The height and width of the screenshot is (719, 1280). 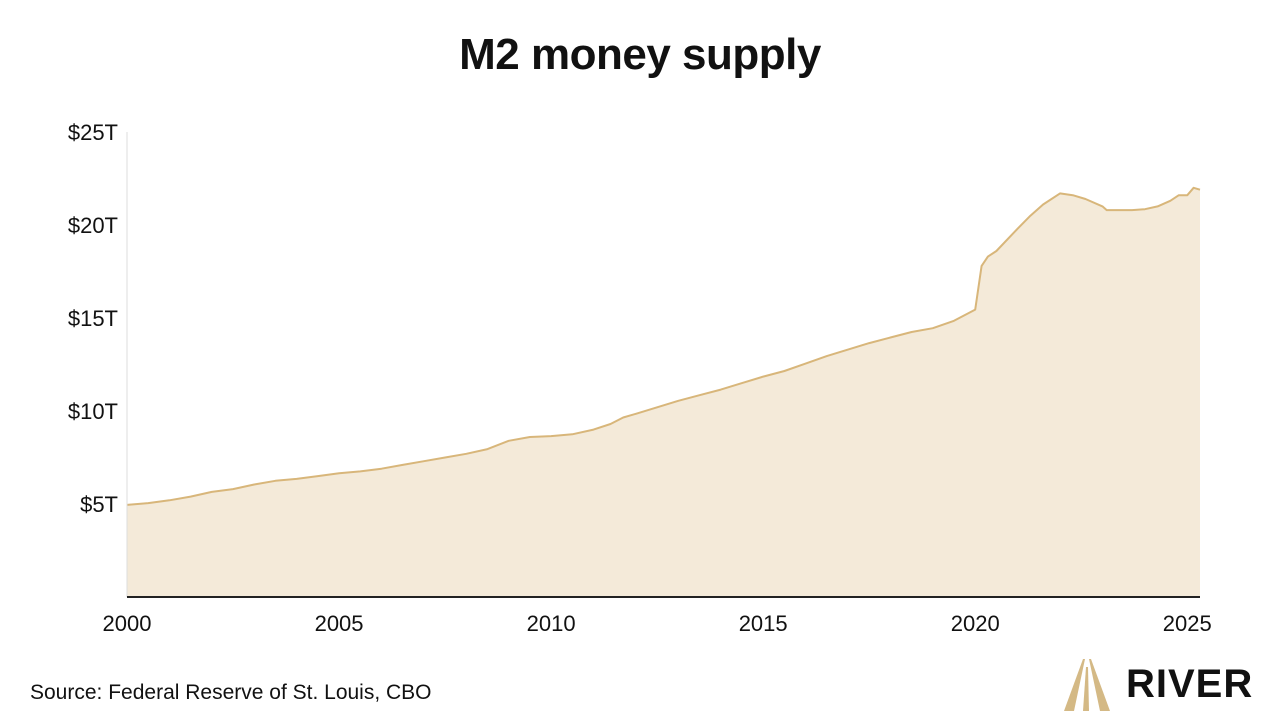 What do you see at coordinates (551, 623) in the screenshot?
I see `x-tick-label: 2010` at bounding box center [551, 623].